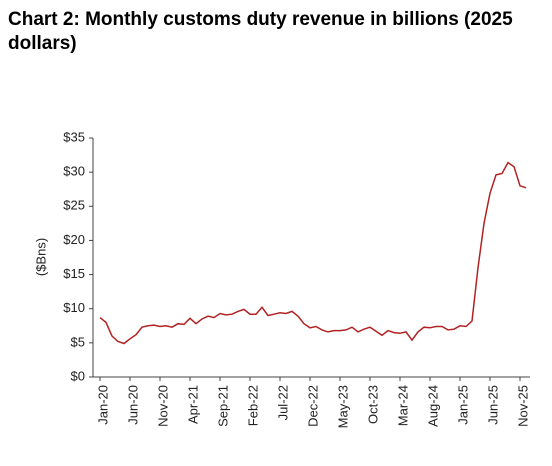 The height and width of the screenshot is (466, 552). I want to click on x-tick-label: Aug-24, so click(432, 406).